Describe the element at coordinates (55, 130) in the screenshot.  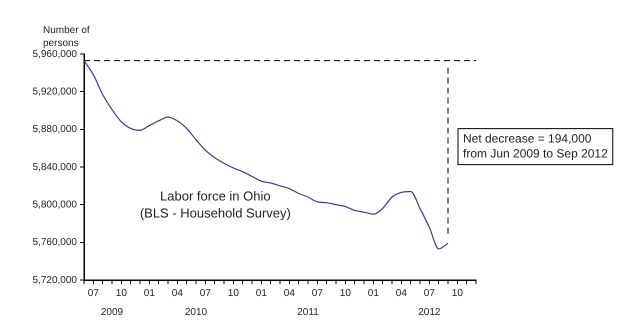
I see `y-tick-label: 5,880,000` at that location.